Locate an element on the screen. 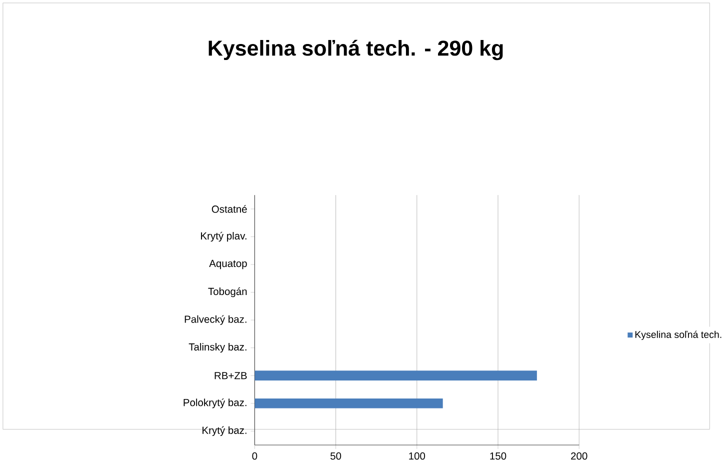 This screenshot has width=727, height=463. y-tick-label: Talinsky baz. is located at coordinates (217, 348).